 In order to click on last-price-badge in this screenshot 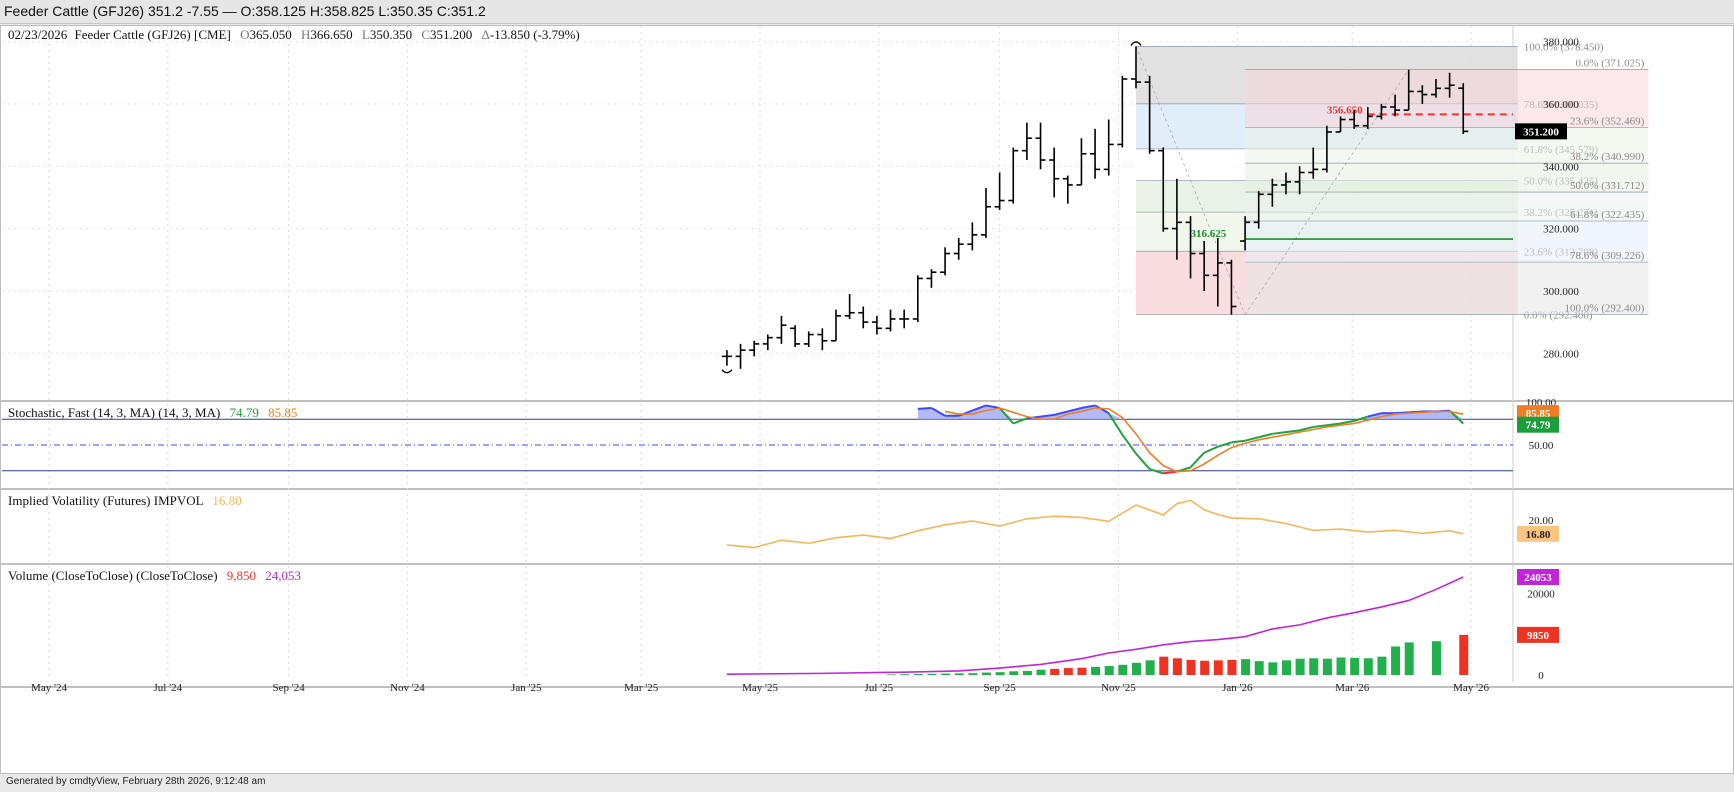, I will do `click(1541, 131)`.